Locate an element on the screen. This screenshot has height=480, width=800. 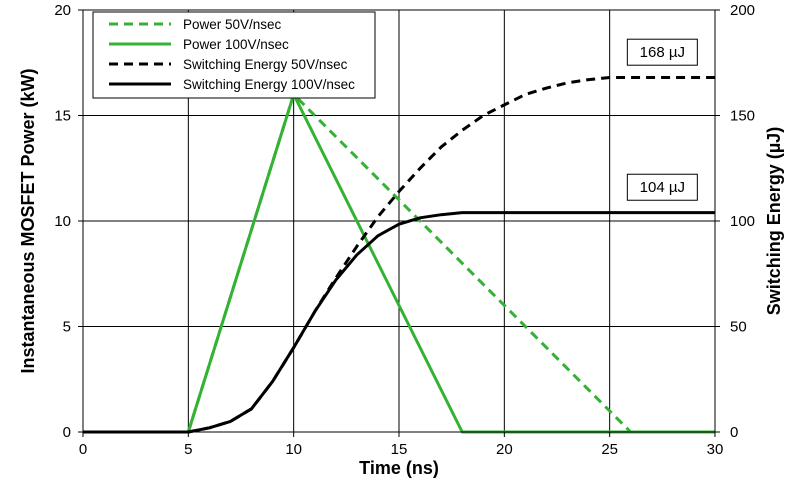
x-tick-label: 10 is located at coordinates (293, 449).